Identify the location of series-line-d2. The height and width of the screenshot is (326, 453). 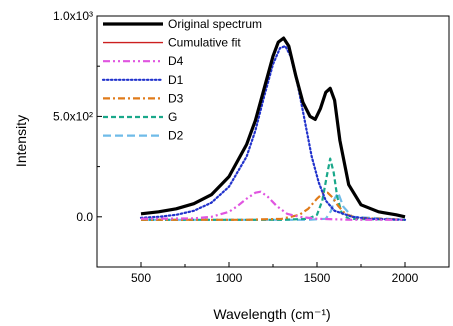
(273, 206).